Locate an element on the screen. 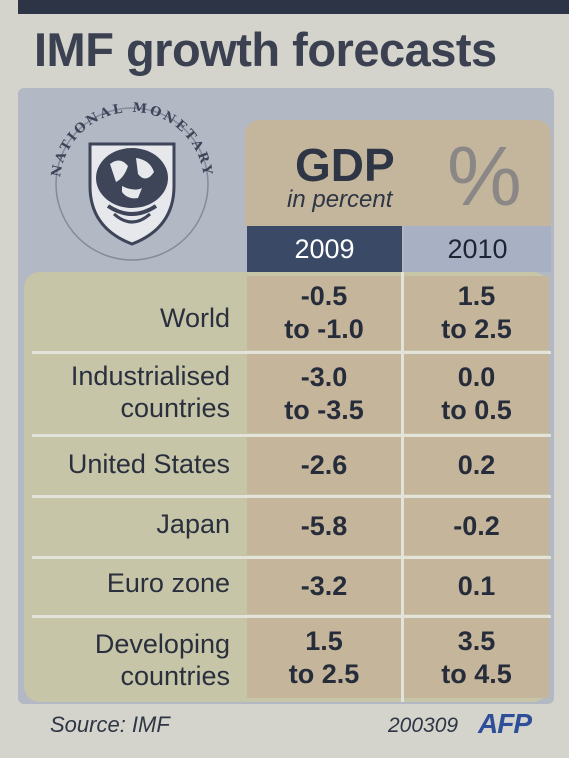 The image size is (569, 758). region-line: Industrialised is located at coordinates (150, 376).